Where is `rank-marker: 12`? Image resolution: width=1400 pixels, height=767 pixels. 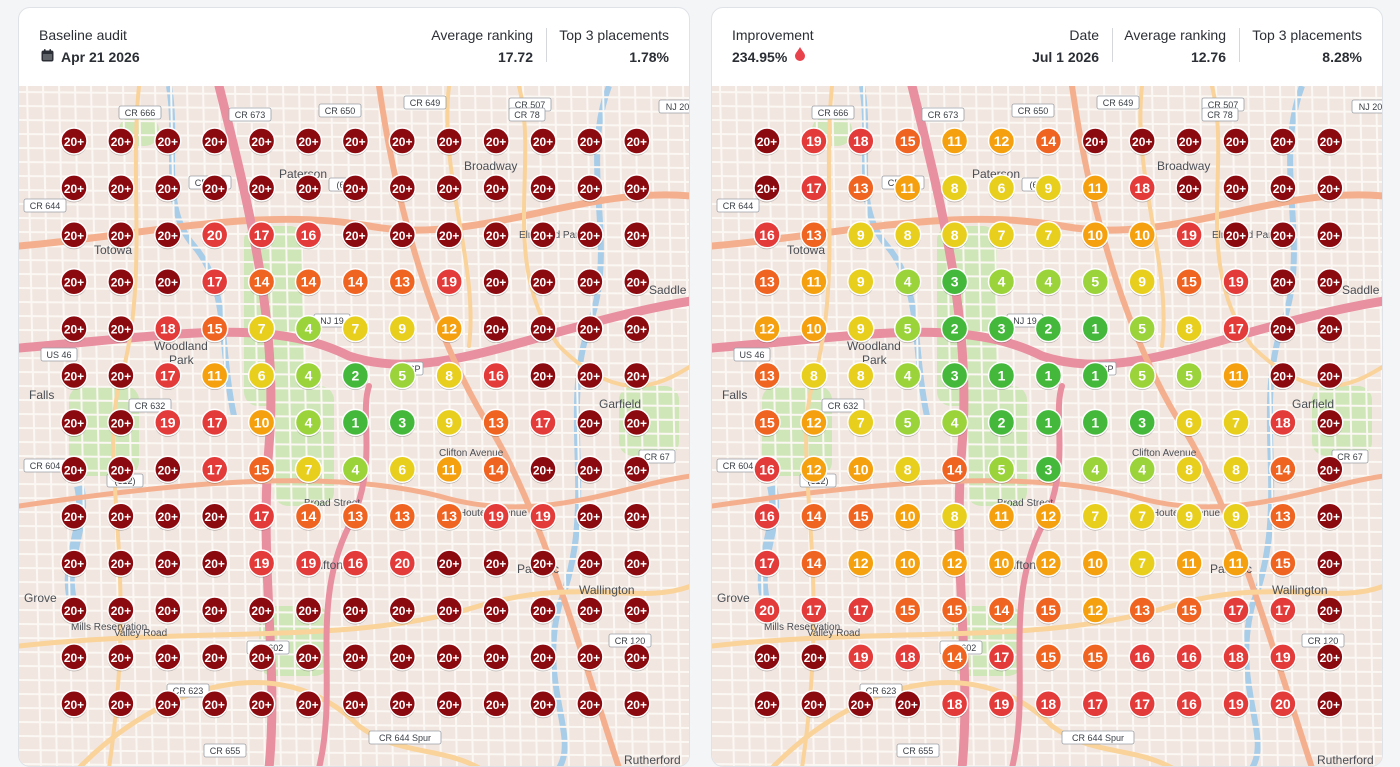
rank-marker: 12 is located at coordinates (1001, 141).